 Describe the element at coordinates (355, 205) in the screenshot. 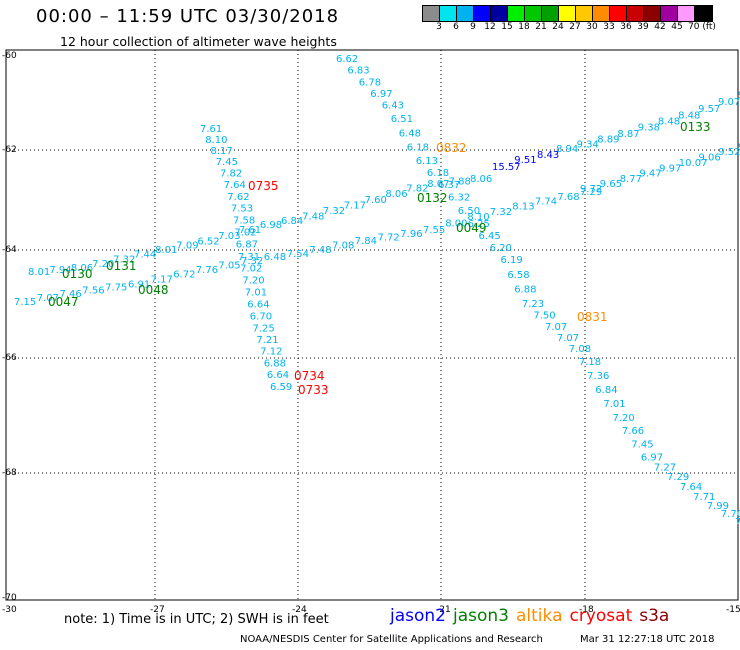

I see `wave-height-label: 7.17` at that location.